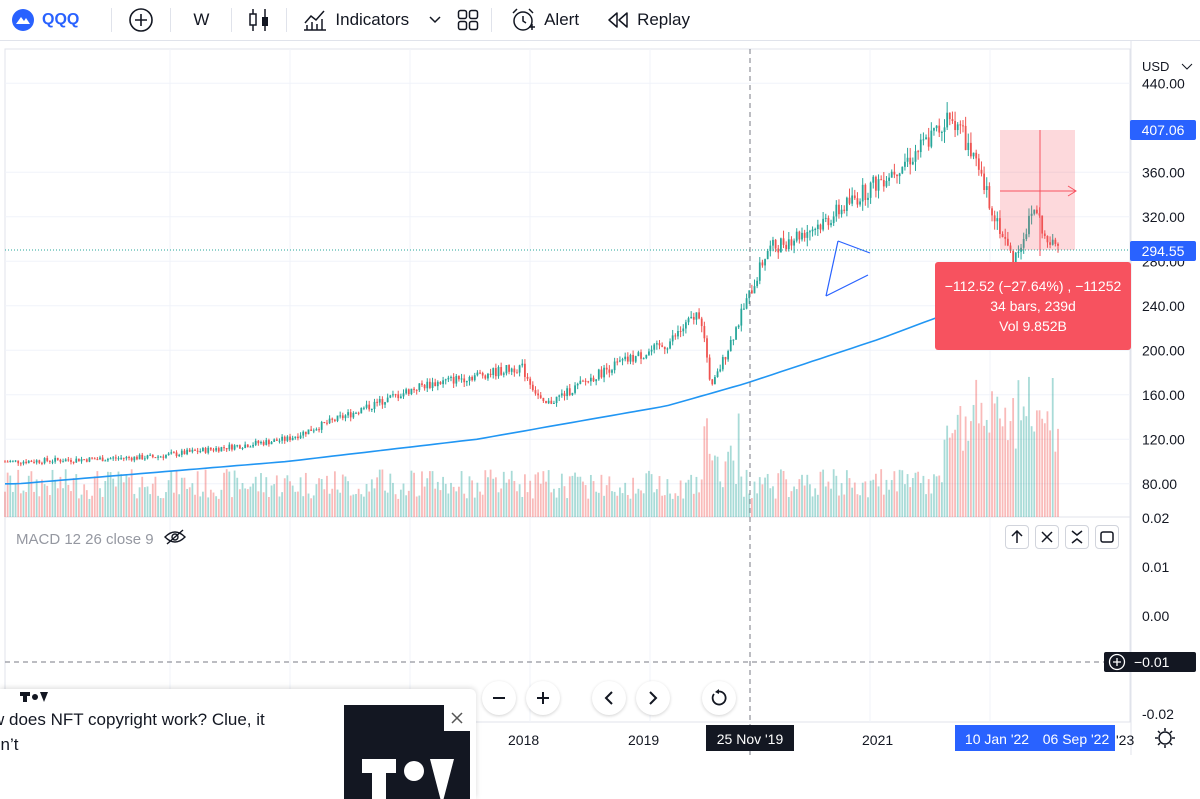  Describe the element at coordinates (468, 20) in the screenshot. I see `layout-button` at that location.